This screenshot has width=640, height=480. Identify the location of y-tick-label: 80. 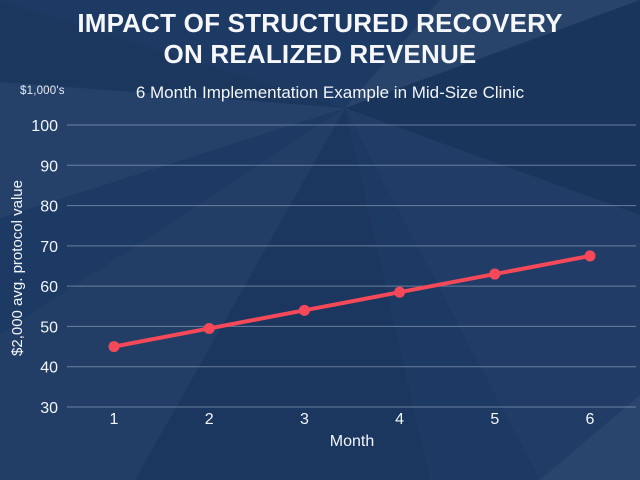
(49, 207).